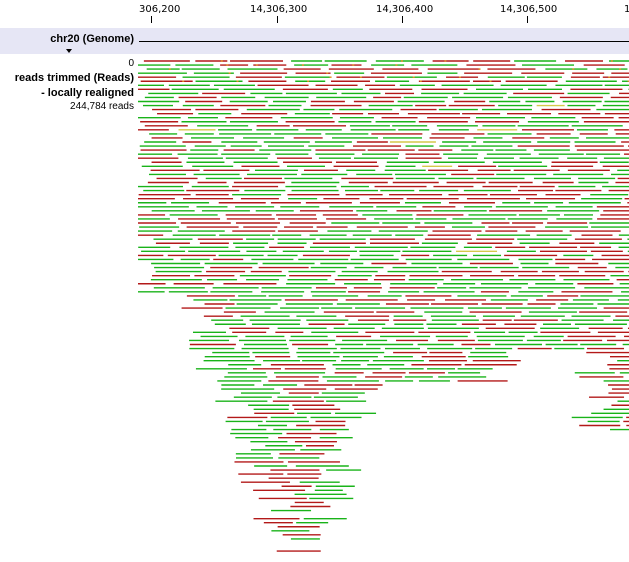 Image resolution: width=629 pixels, height=562 pixels. I want to click on ruler-tick-label: 14,306,300, so click(279, 9).